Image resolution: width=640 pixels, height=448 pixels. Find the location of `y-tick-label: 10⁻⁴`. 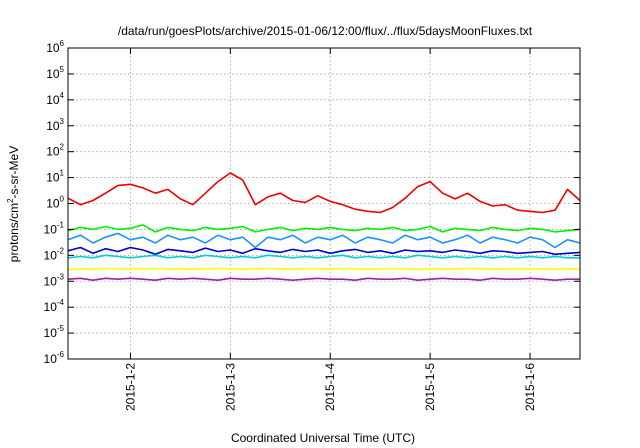

y-tick-label: 10⁻⁴ is located at coordinates (54, 306).